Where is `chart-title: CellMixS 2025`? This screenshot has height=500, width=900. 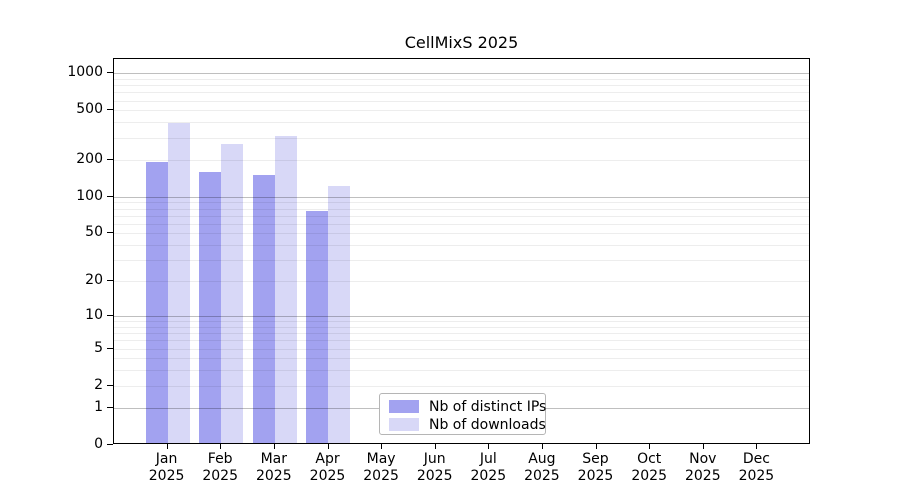
chart-title: CellMixS 2025 is located at coordinates (461, 42).